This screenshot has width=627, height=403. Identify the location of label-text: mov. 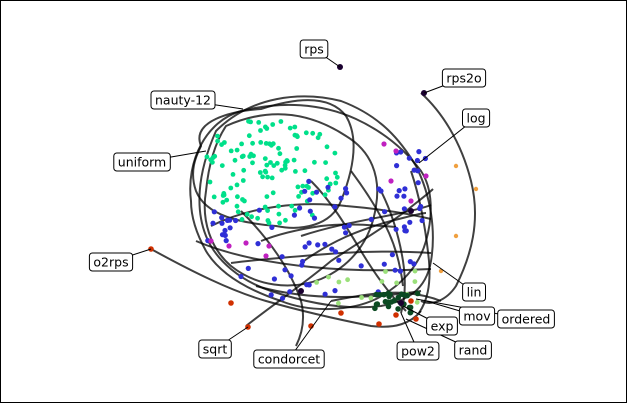
(477, 316).